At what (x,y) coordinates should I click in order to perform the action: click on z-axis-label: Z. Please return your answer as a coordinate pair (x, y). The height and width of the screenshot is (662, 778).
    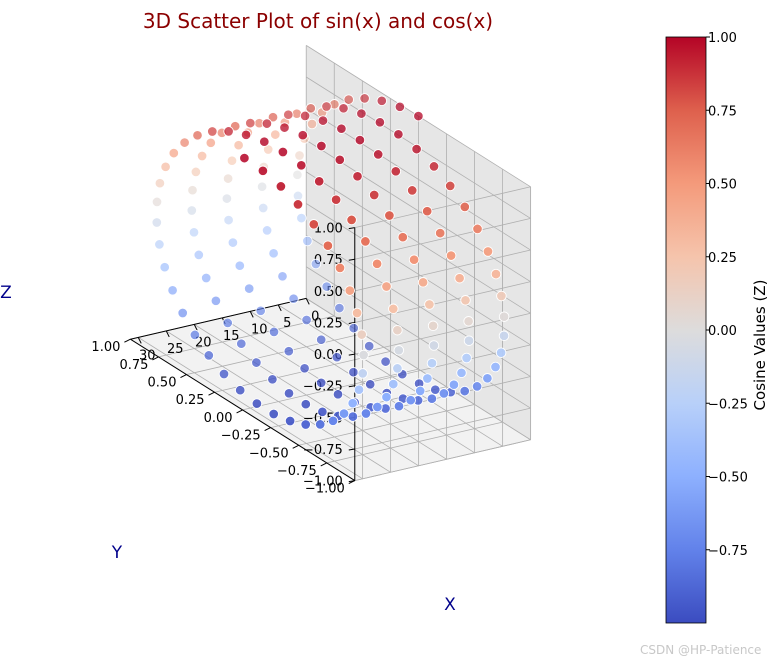
    Looking at the image, I should click on (6, 293).